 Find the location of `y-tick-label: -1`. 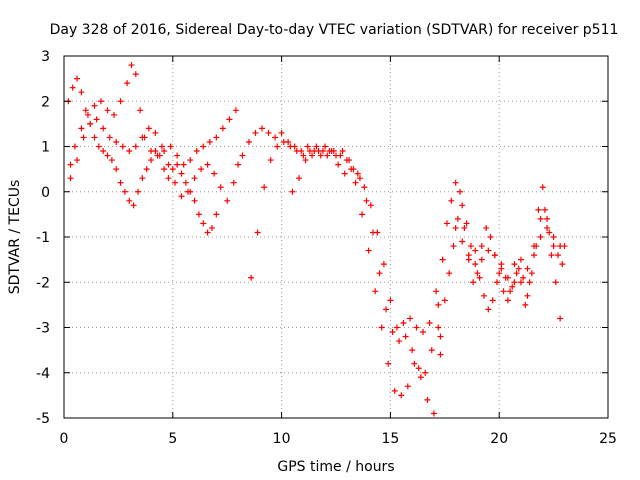

y-tick-label: -1 is located at coordinates (43, 238).